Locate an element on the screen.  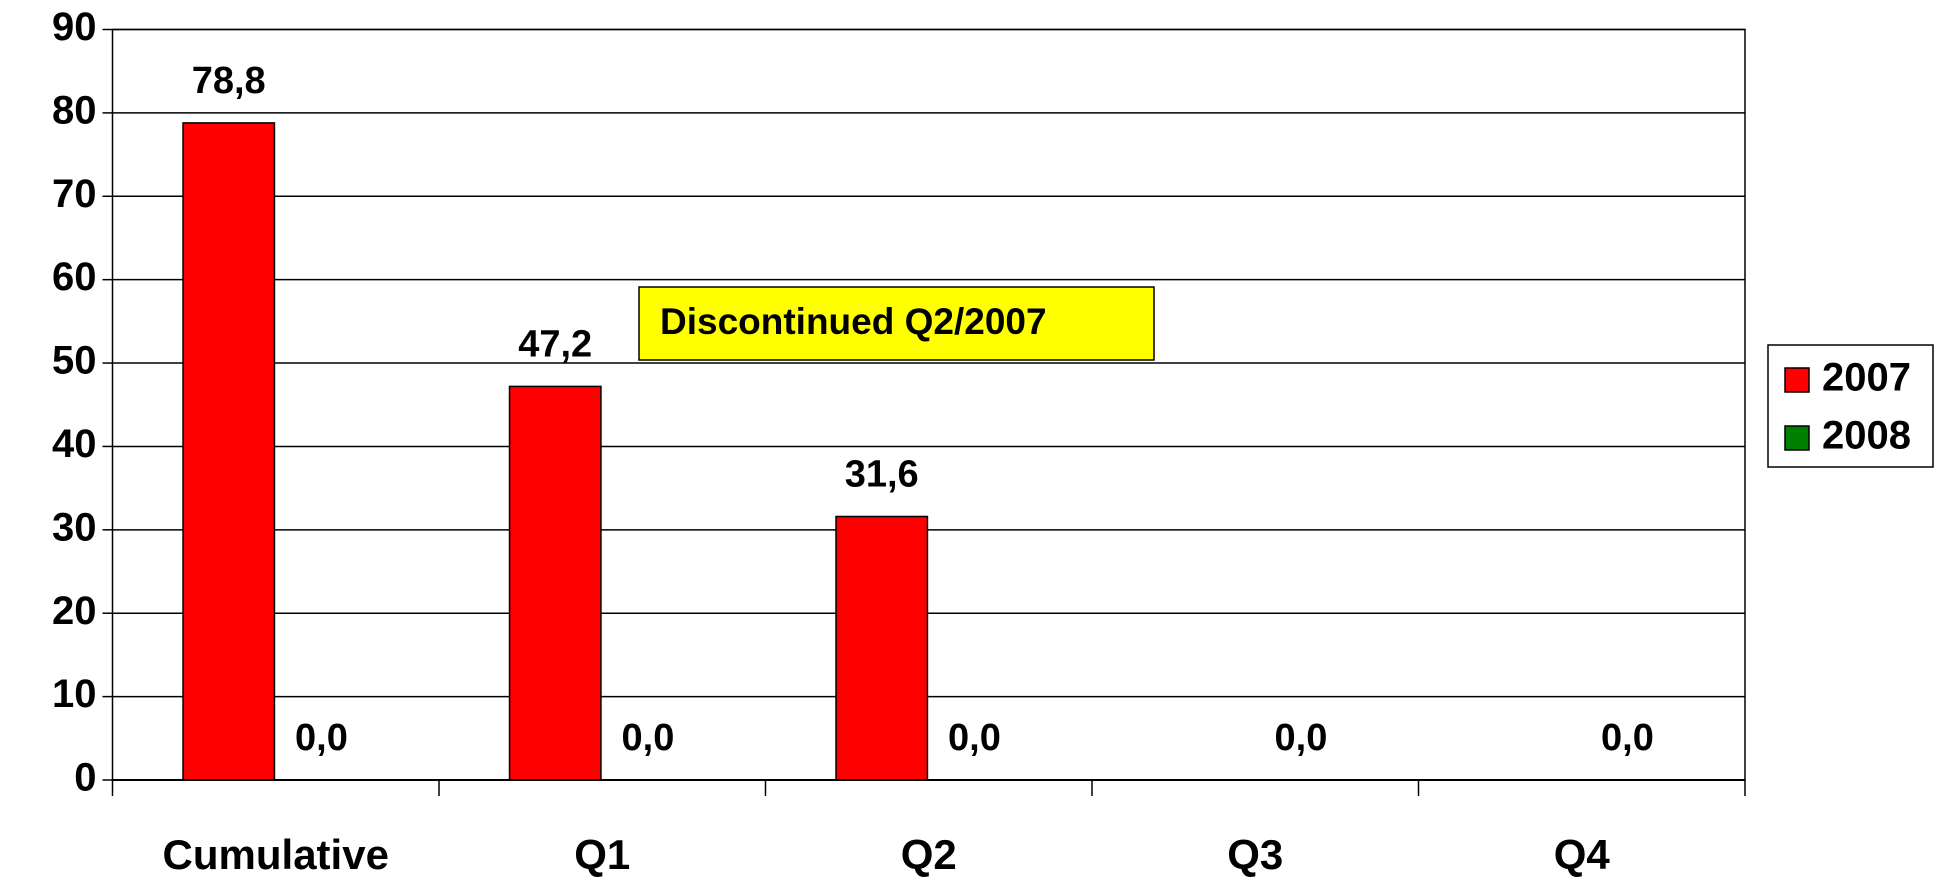
data-label: 78,8 is located at coordinates (229, 81).